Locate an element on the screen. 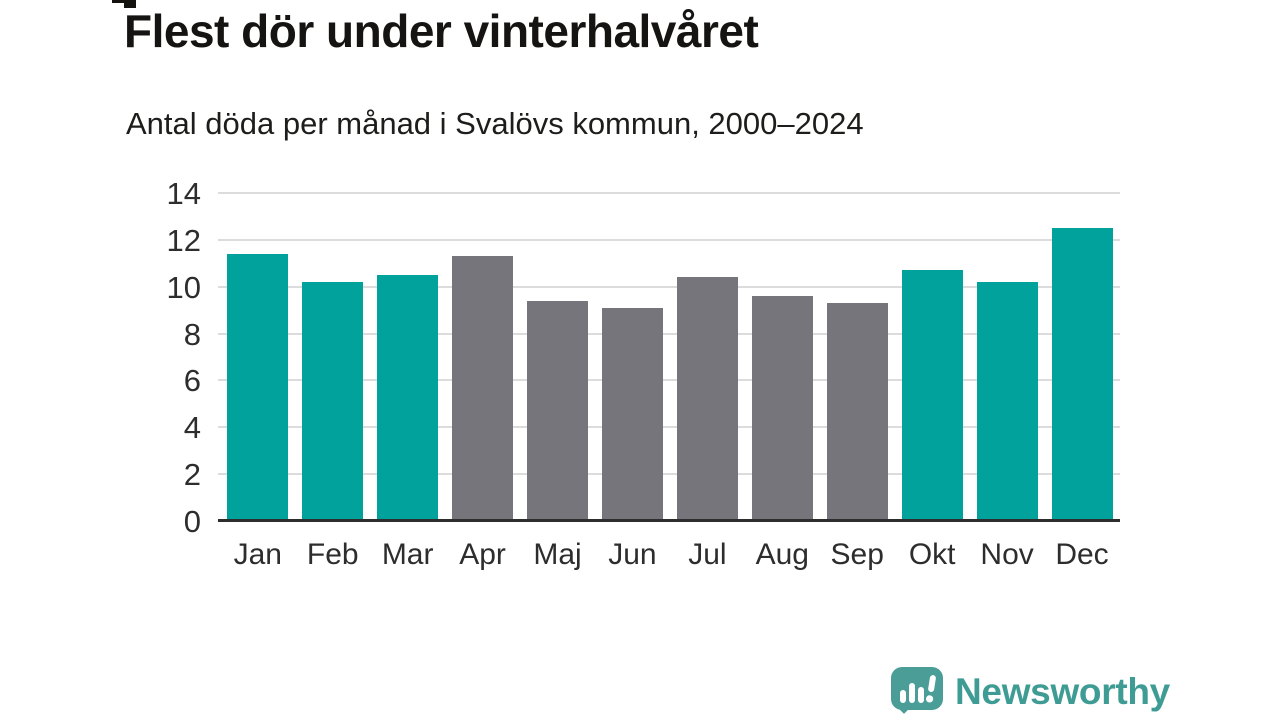 Image resolution: width=1280 pixels, height=720 pixels. bar-jun is located at coordinates (632, 414).